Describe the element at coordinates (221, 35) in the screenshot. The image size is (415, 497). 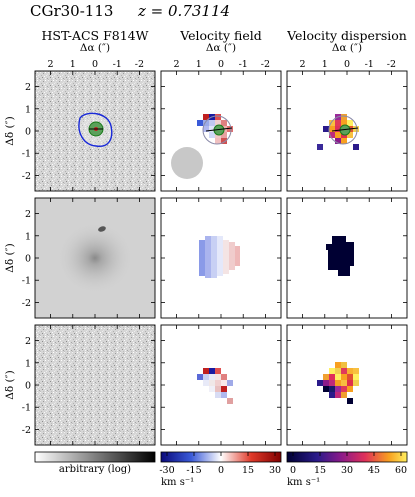
I see `column-header-velocity: Velocity field` at that location.